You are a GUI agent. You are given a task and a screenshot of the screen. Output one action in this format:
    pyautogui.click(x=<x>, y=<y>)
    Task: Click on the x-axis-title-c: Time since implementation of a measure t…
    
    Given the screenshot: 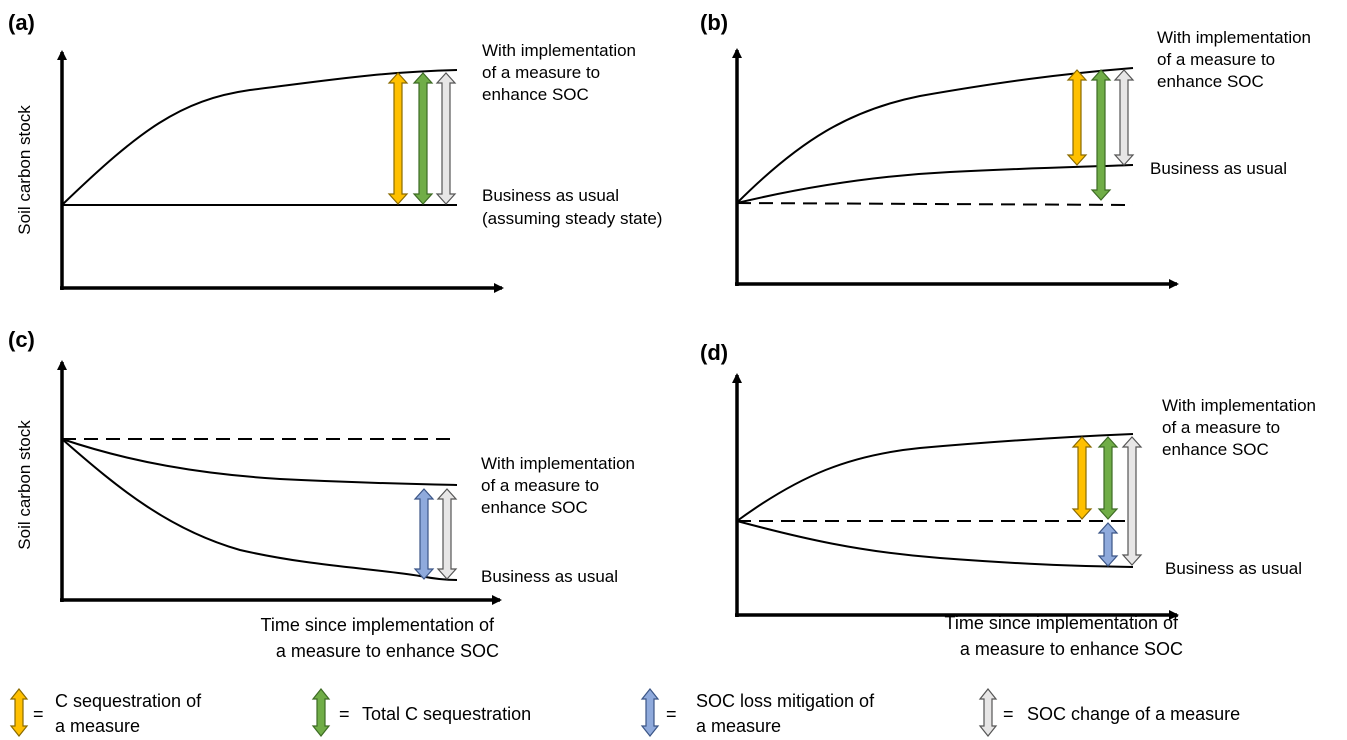 What is the action you would take?
    pyautogui.click(x=380, y=638)
    